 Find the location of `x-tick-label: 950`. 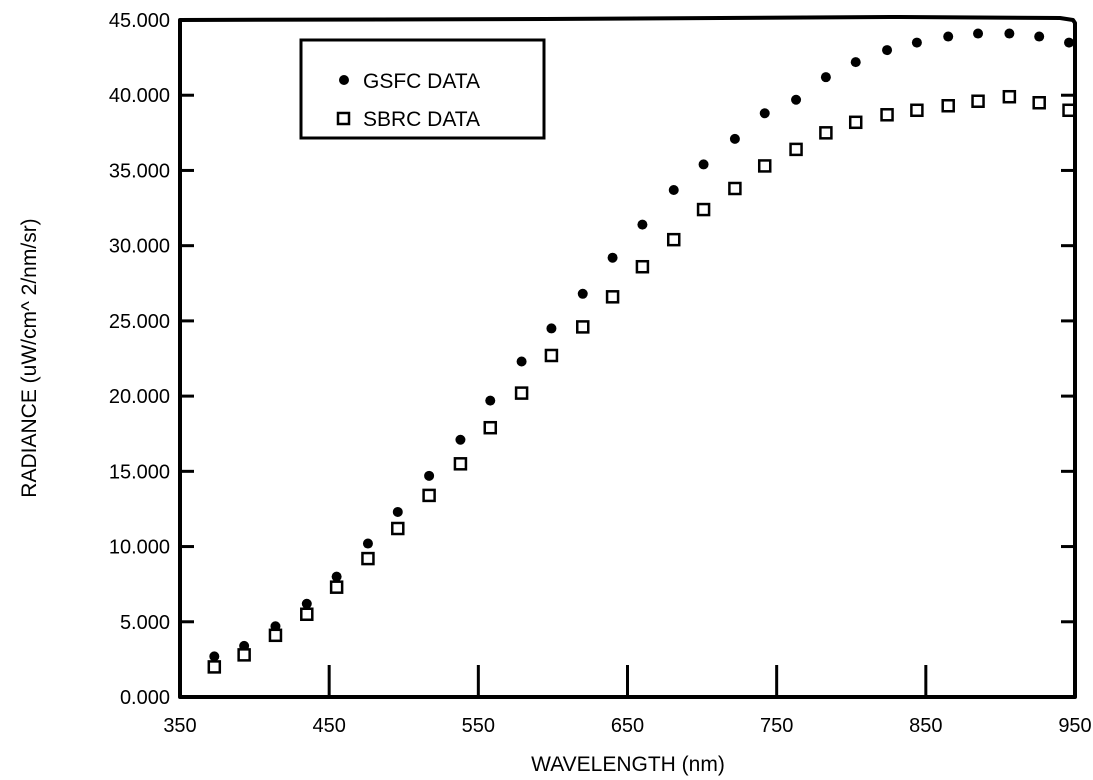

x-tick-label: 950 is located at coordinates (1074, 726).